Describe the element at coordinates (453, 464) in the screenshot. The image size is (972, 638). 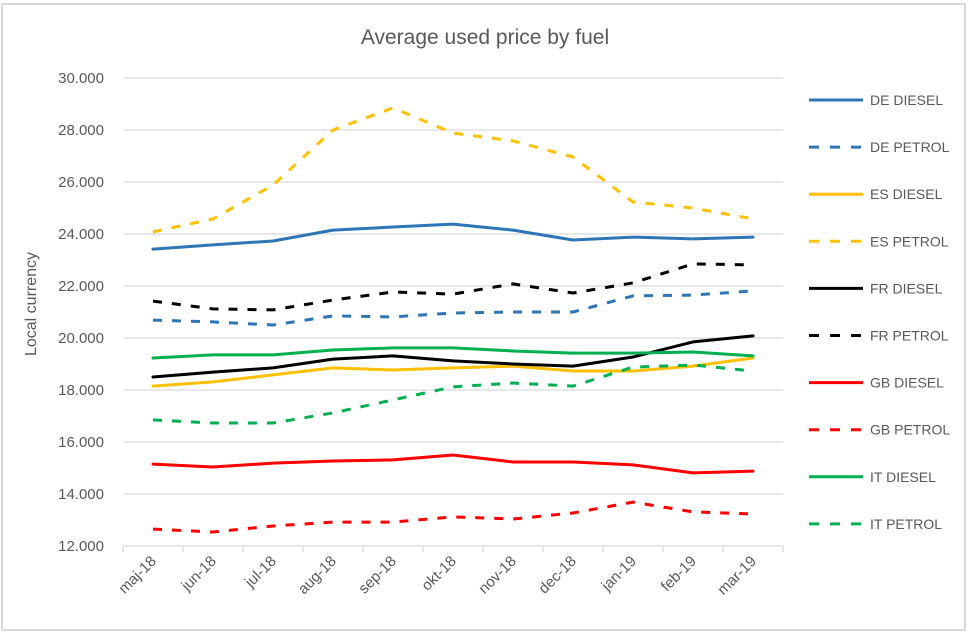
I see `series-line-gb-diesel` at that location.